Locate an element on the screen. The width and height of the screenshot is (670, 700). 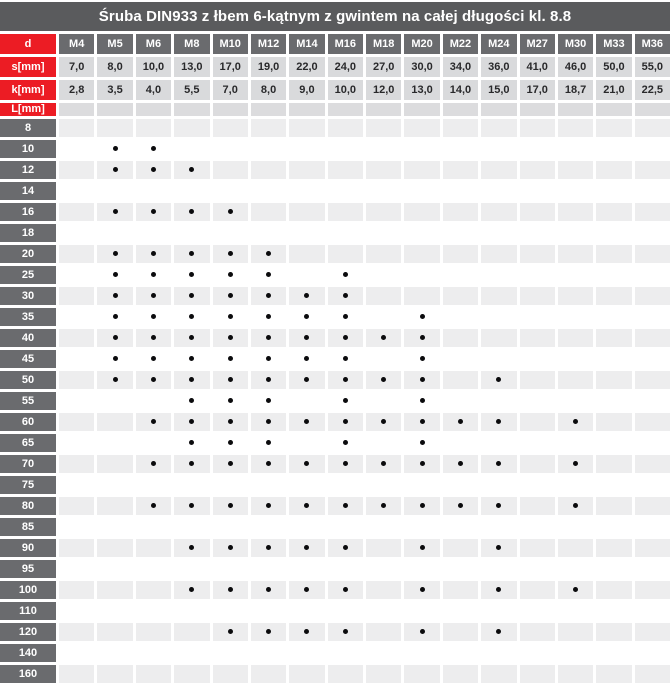
col-header-m14: M14 is located at coordinates (307, 44).